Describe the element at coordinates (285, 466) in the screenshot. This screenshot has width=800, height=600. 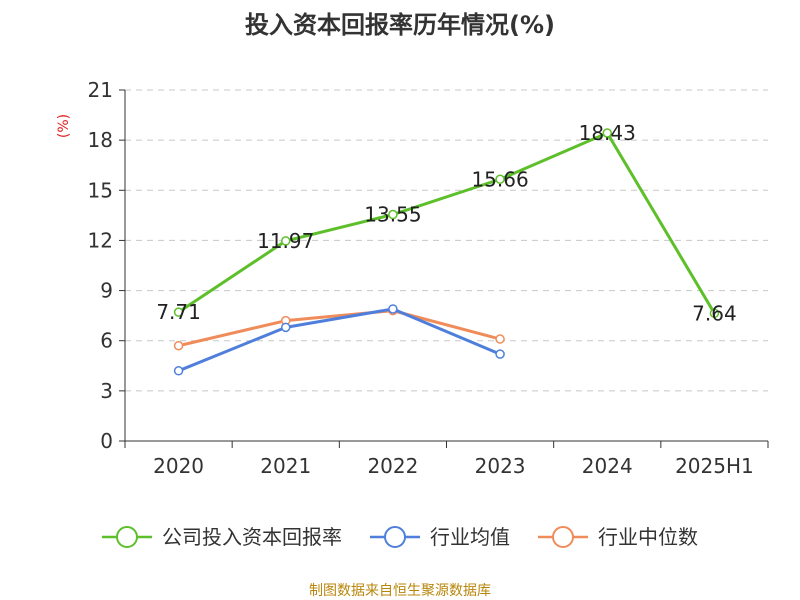
I see `x-tick-label: 2021` at that location.